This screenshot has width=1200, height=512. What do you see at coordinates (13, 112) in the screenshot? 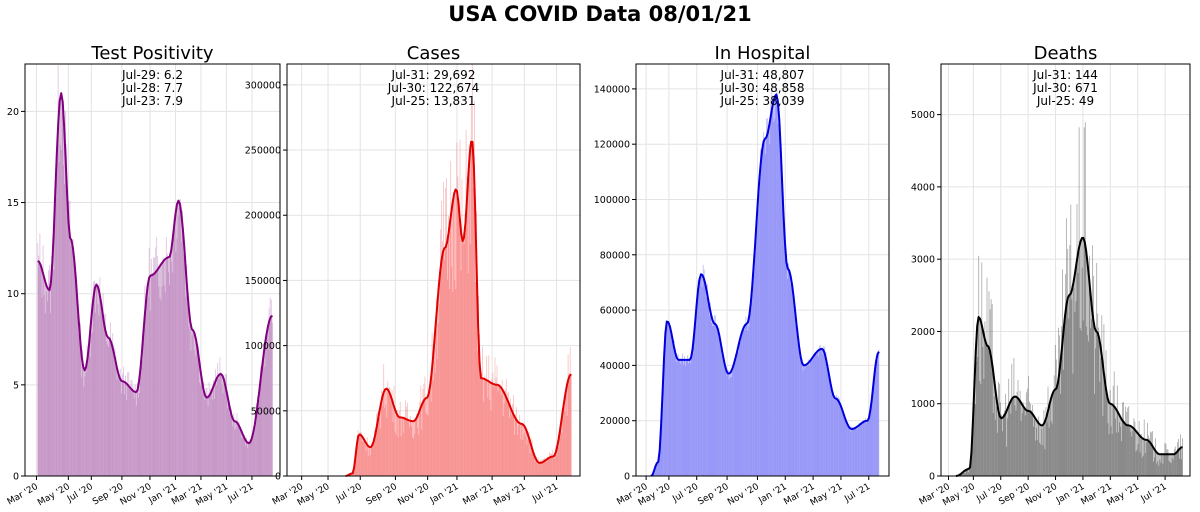
I see `y-tick-label: 20` at bounding box center [13, 112].